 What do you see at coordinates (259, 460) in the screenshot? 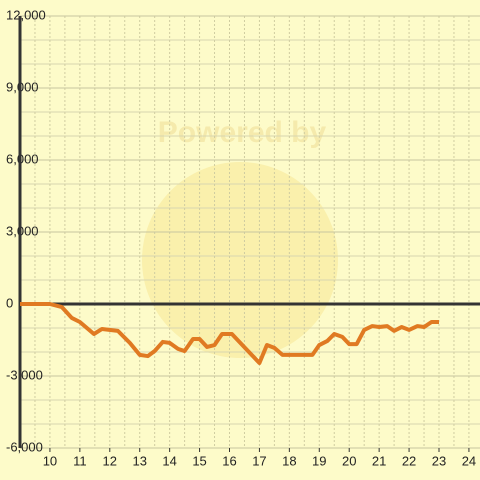
I see `x-tick-label: 17` at bounding box center [259, 460].